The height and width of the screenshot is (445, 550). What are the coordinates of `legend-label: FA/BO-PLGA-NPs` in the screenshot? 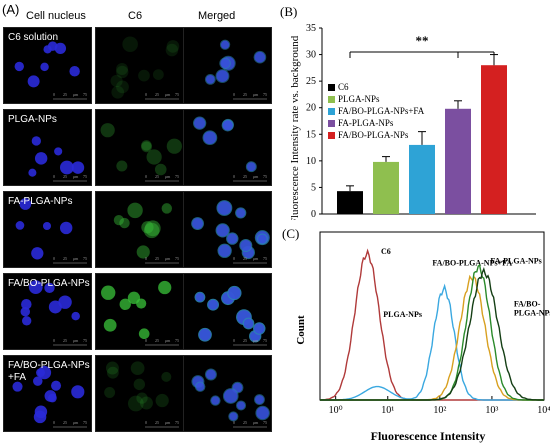 It's located at (373, 135).